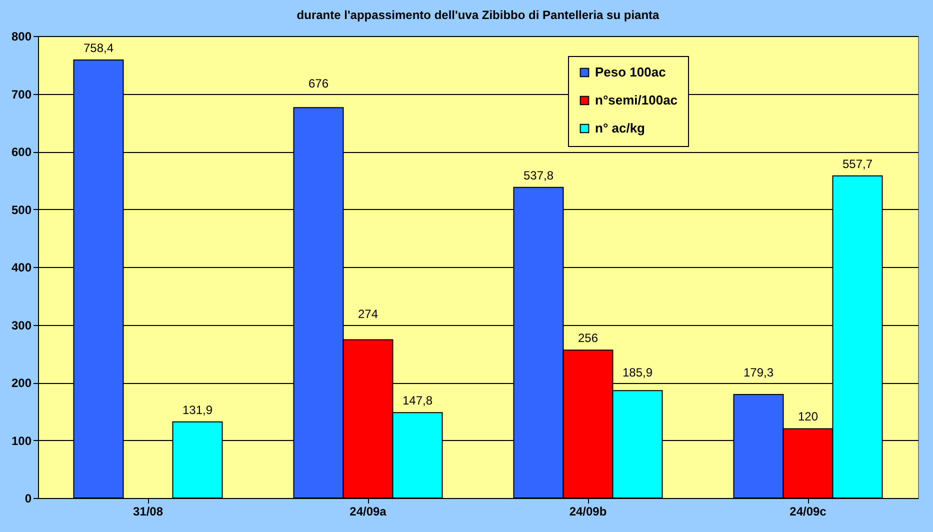  I want to click on data-label: 147,8, so click(417, 401).